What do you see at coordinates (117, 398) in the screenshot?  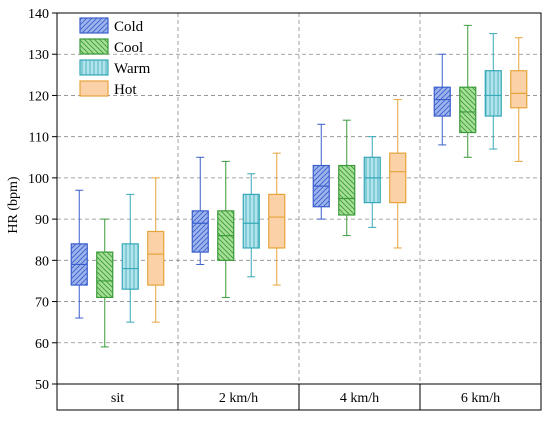 I see `category-label: sit` at bounding box center [117, 398].